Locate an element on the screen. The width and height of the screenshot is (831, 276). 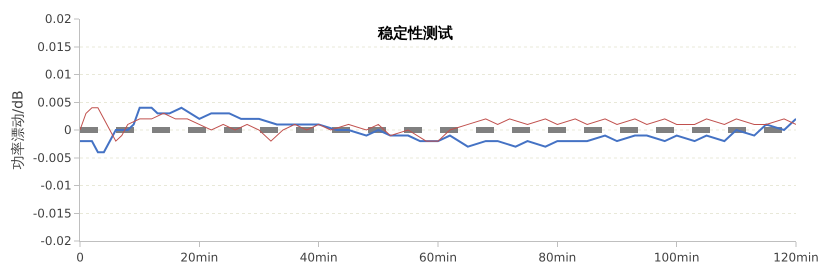
y-tick-label: -0.005 is located at coordinates (52, 157).